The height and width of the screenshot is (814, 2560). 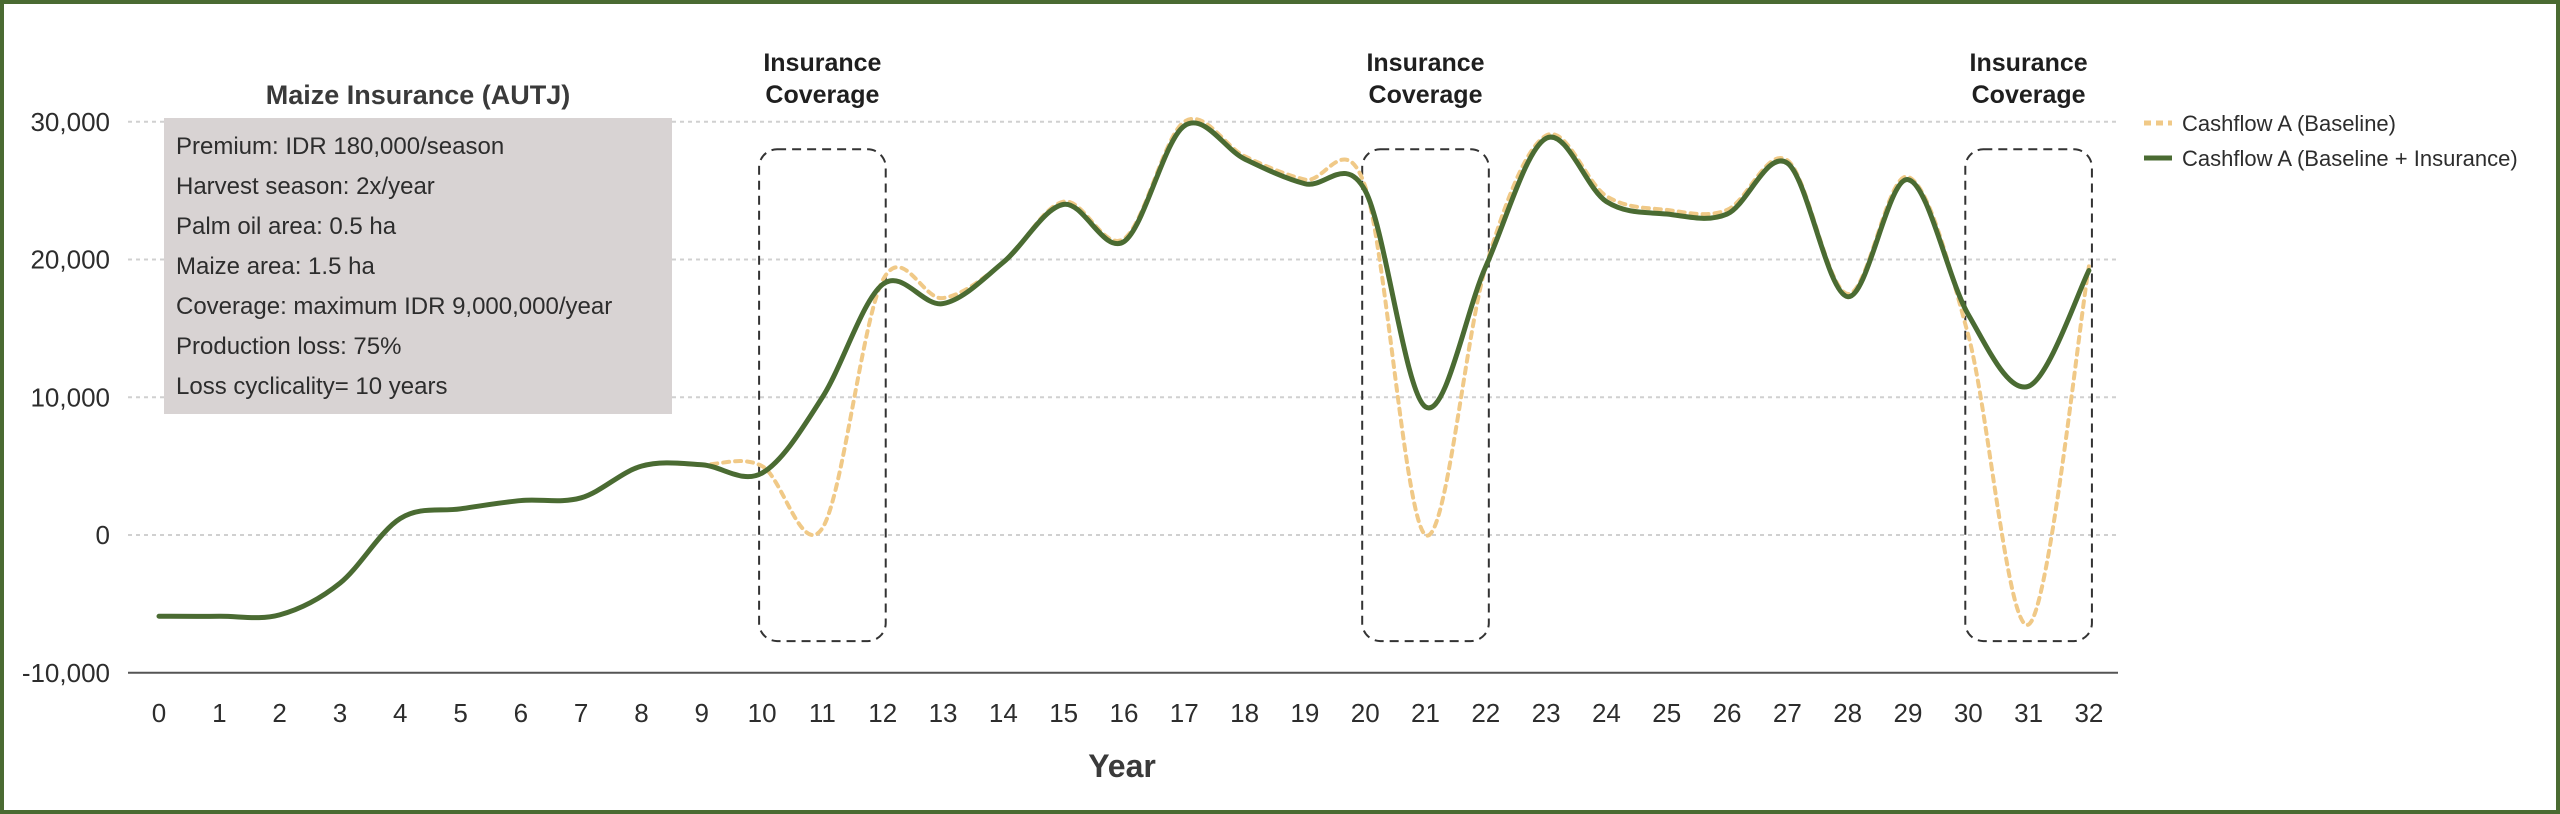 I want to click on x-tick-label: 8, so click(x=641, y=713).